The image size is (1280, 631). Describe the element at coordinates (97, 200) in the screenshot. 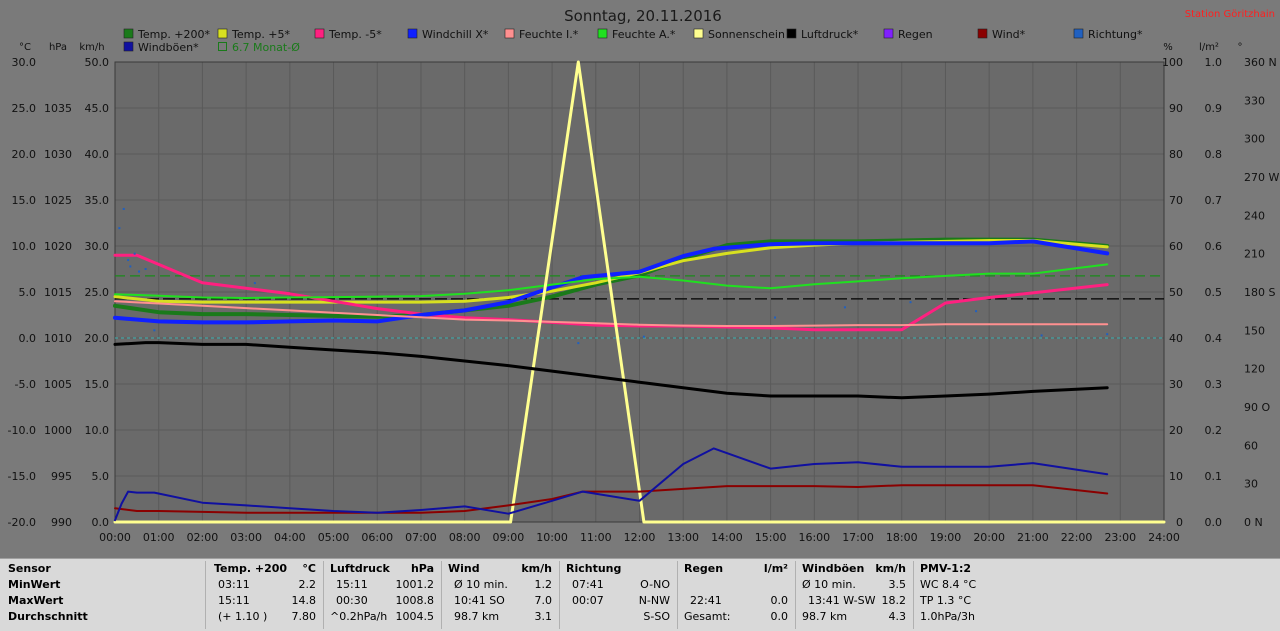

I see `wind-tick-label: 35.0` at that location.